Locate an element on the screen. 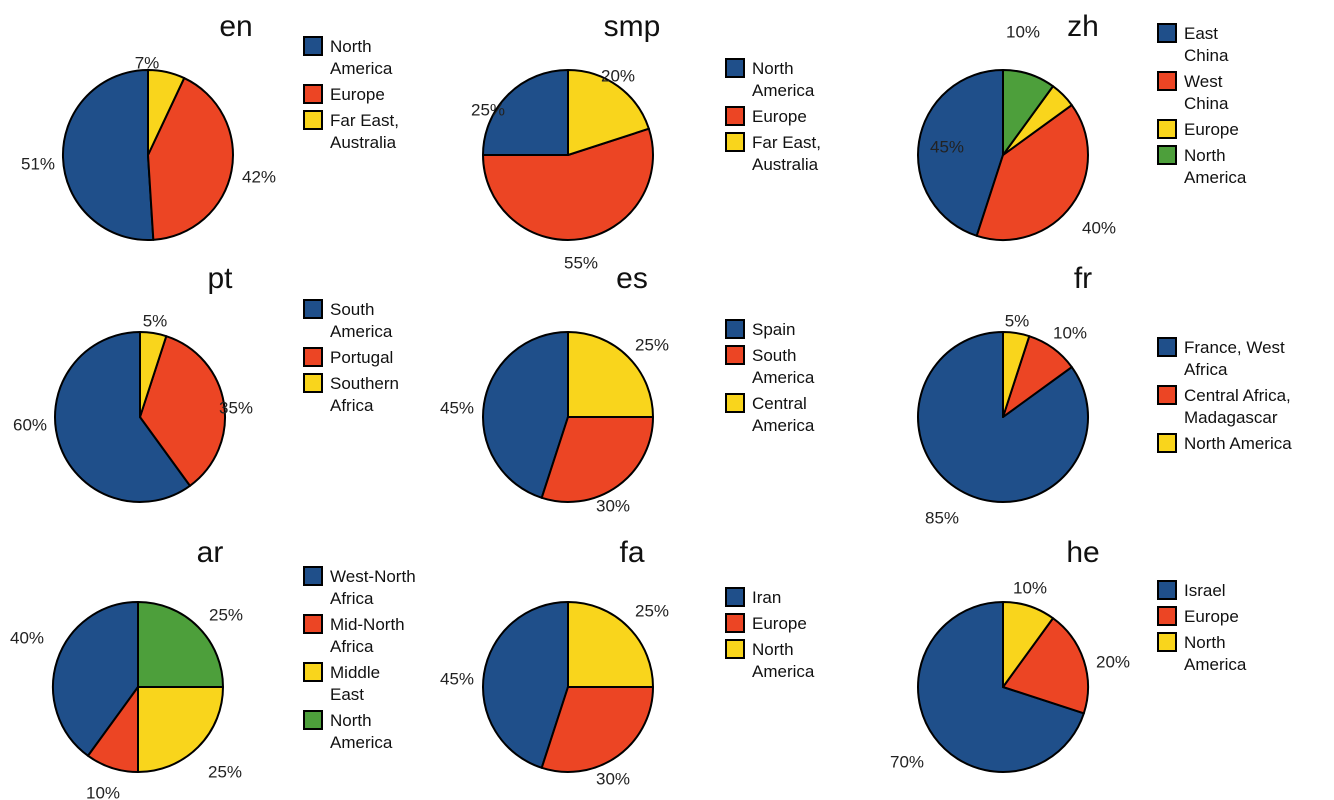 Image resolution: width=1334 pixels, height=800 pixels. slice-percent-label: 42% is located at coordinates (259, 176).